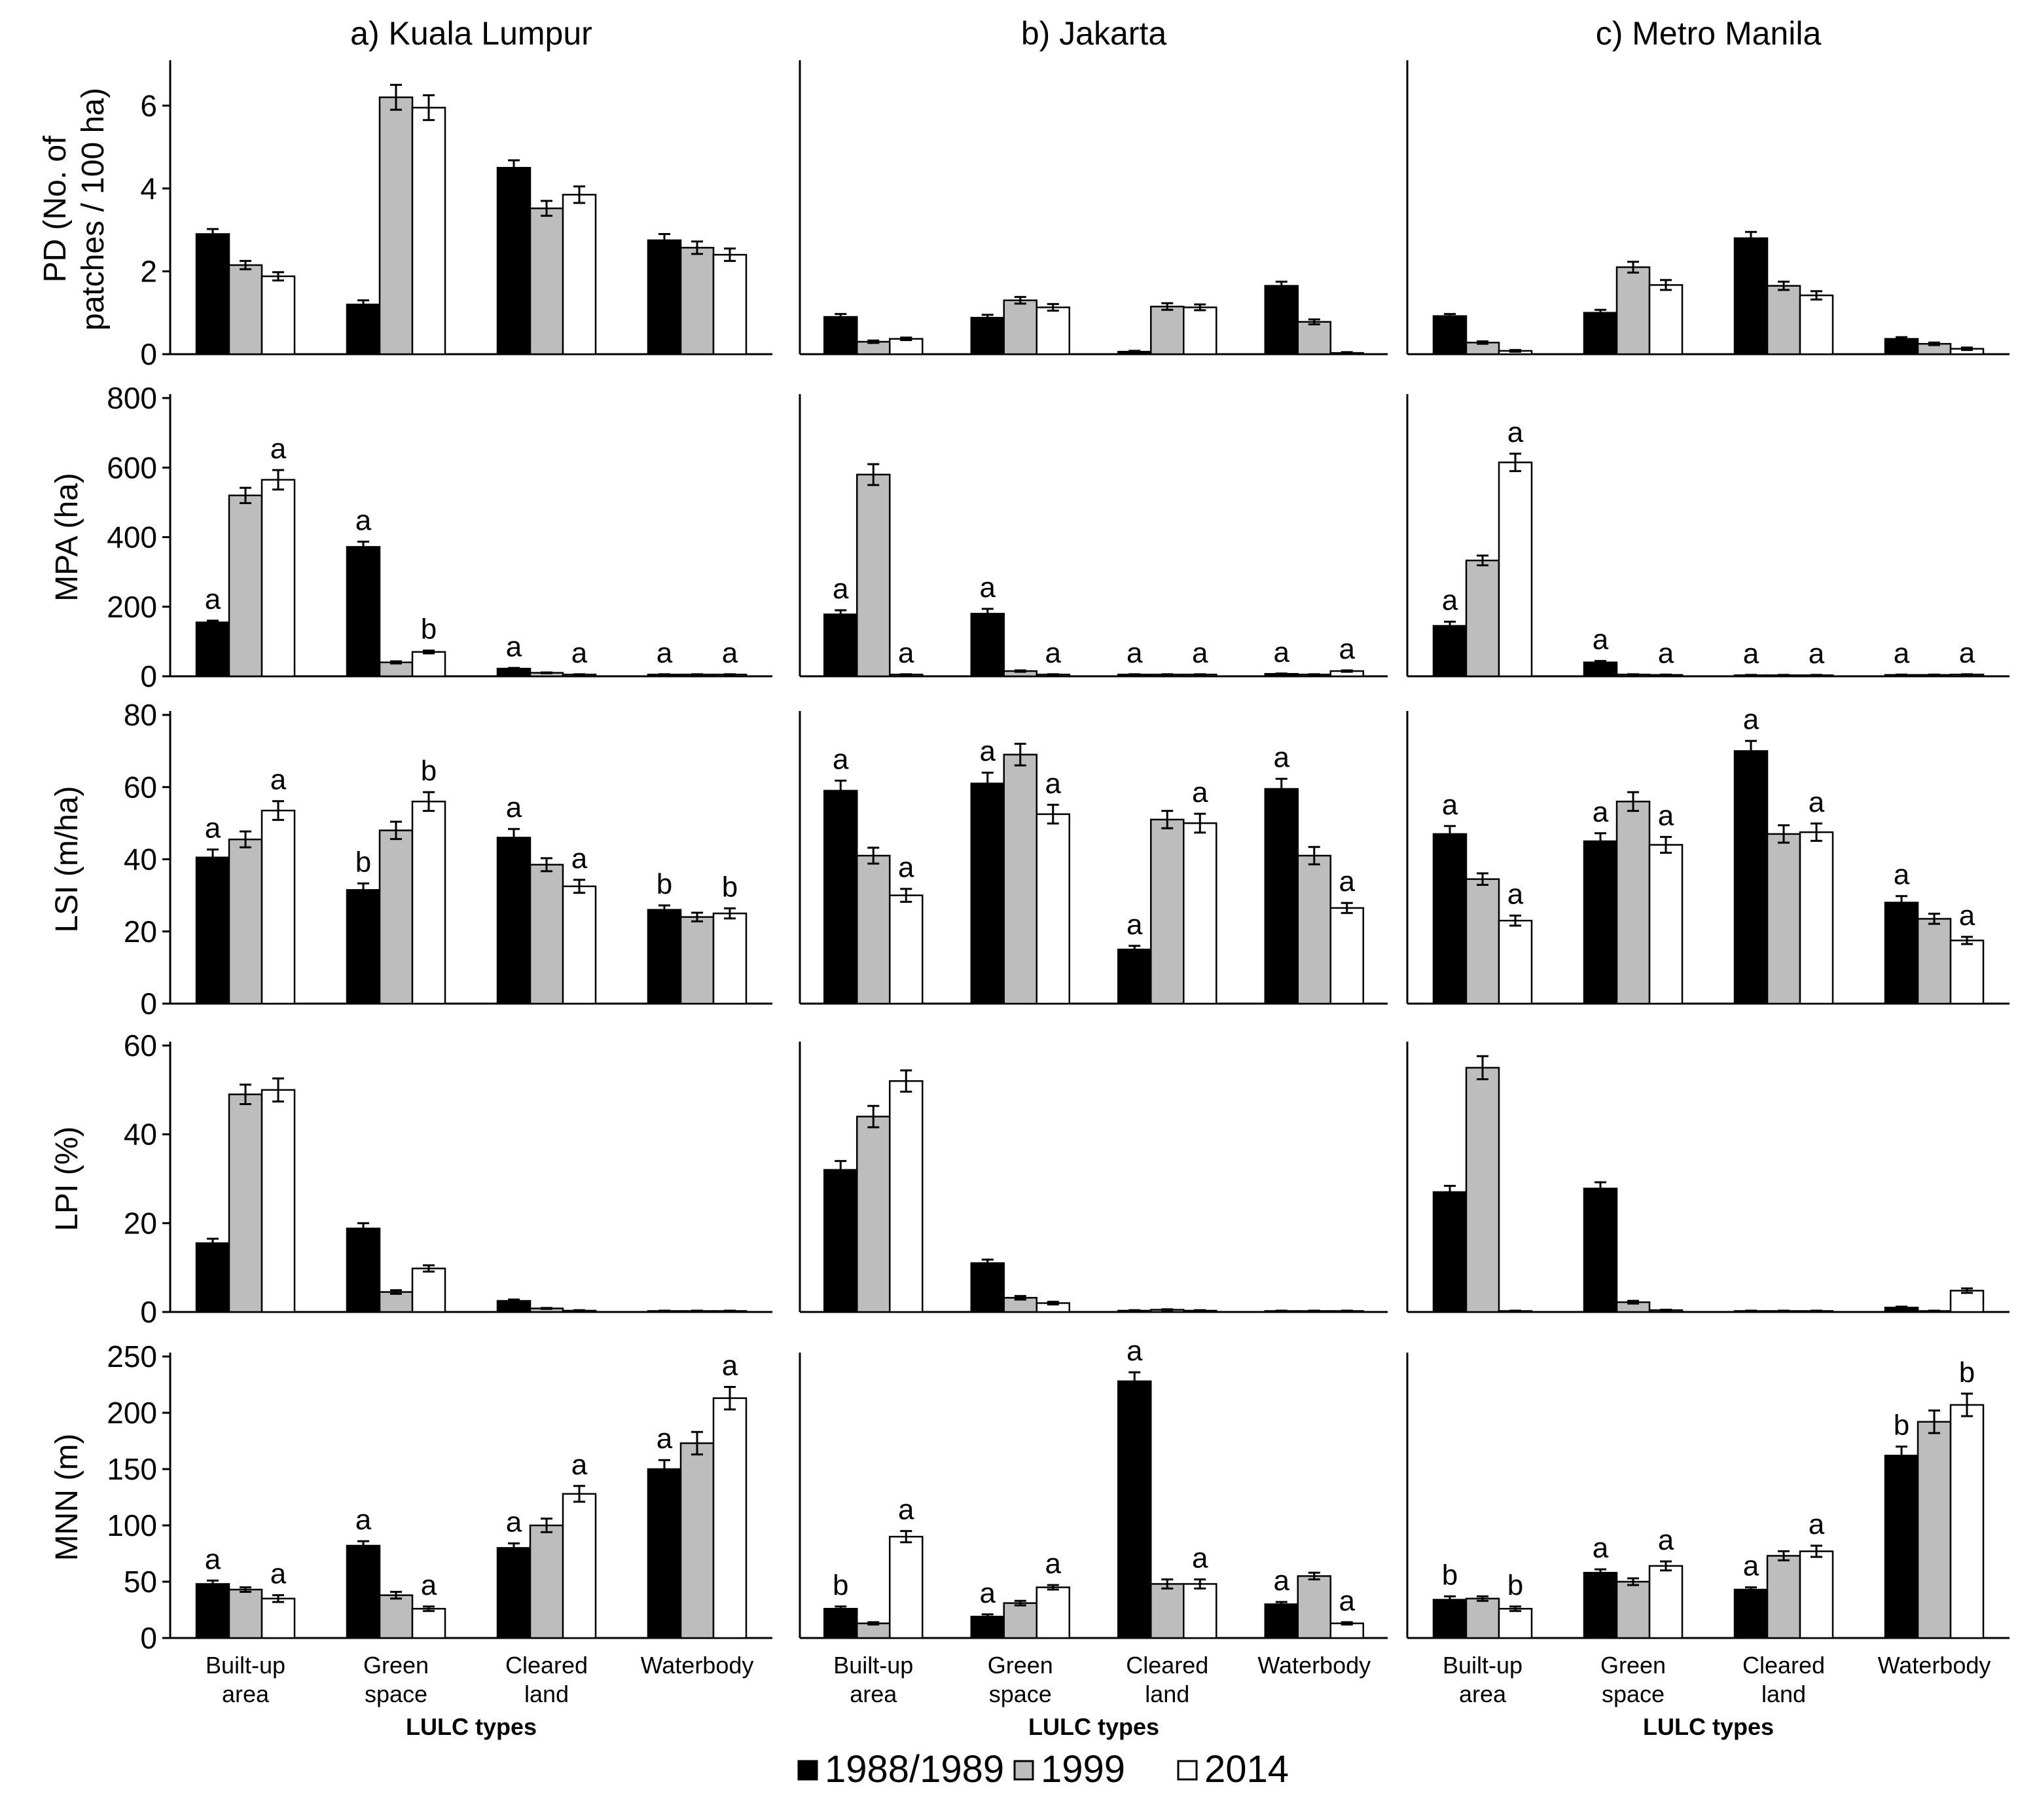  What do you see at coordinates (1167, 1679) in the screenshot?
I see `x-category-label: Cleared land` at bounding box center [1167, 1679].